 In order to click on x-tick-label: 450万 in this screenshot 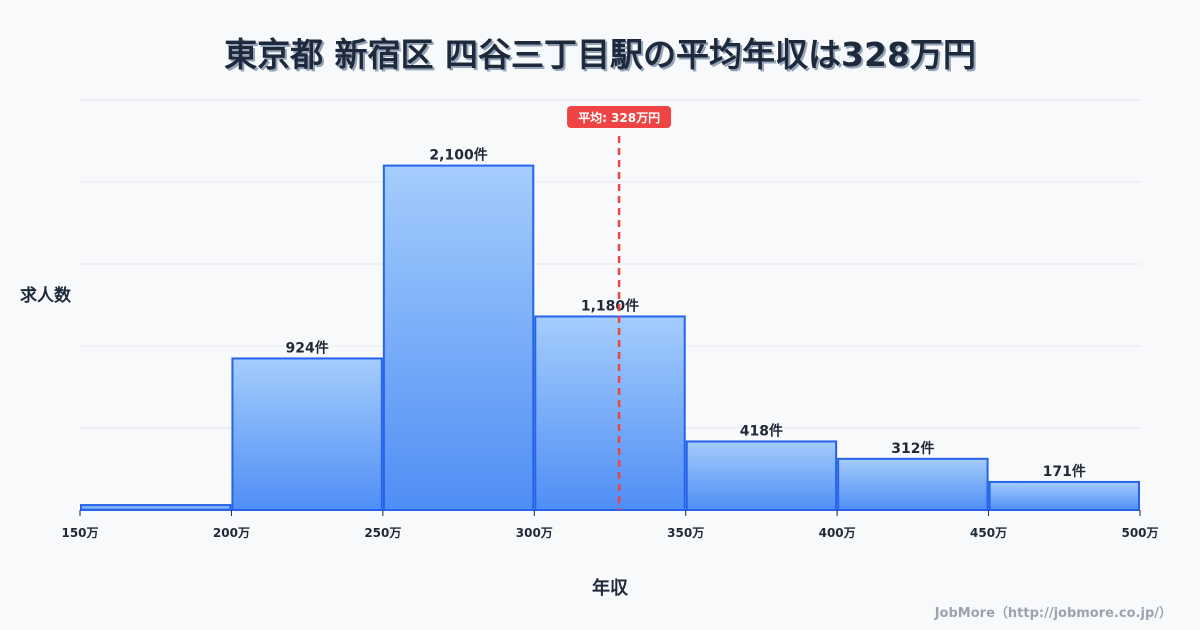, I will do `click(988, 533)`.